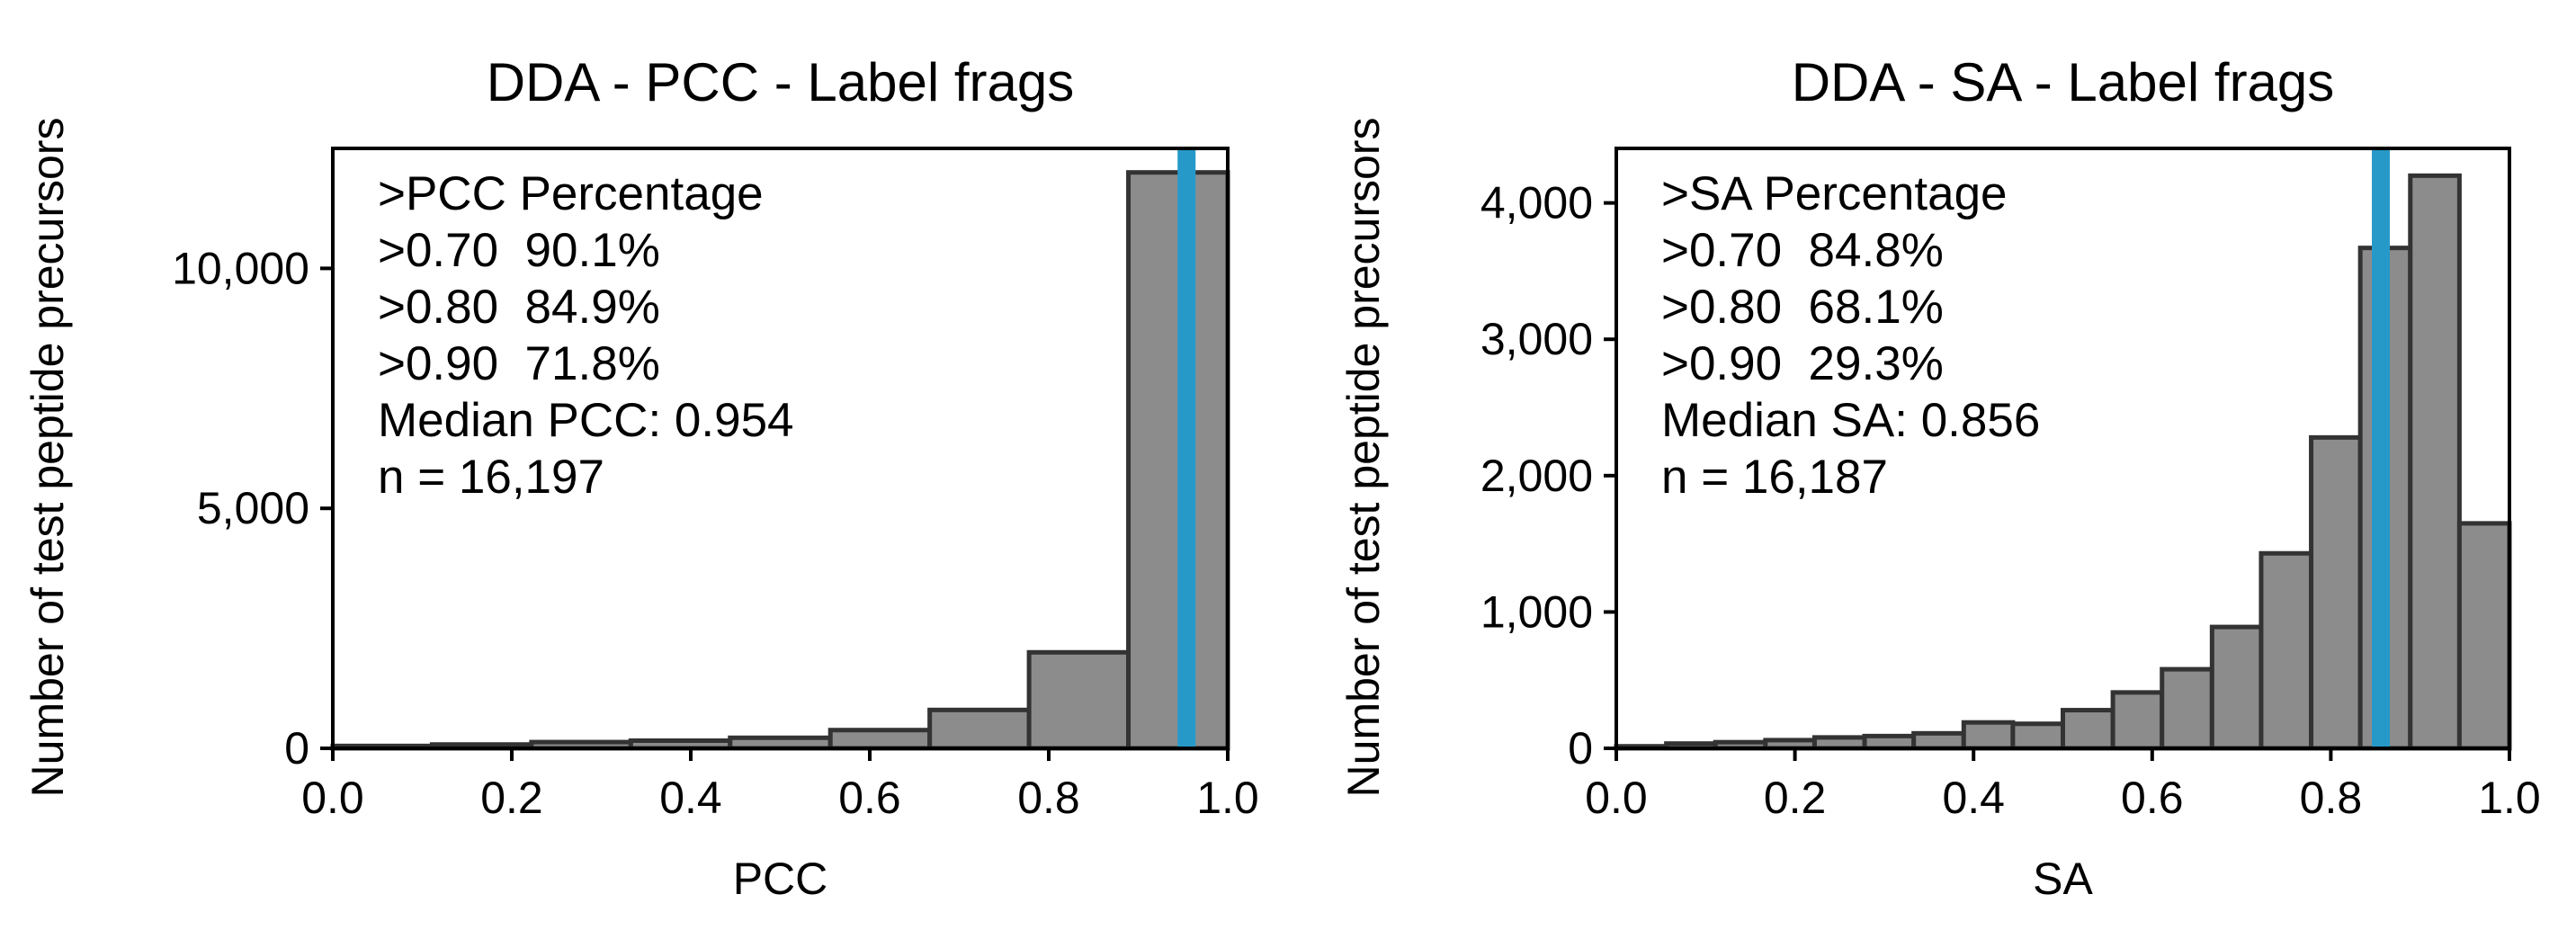 The image size is (2576, 939). I want to click on annotation-line: Median PCC: 0.954, so click(586, 421).